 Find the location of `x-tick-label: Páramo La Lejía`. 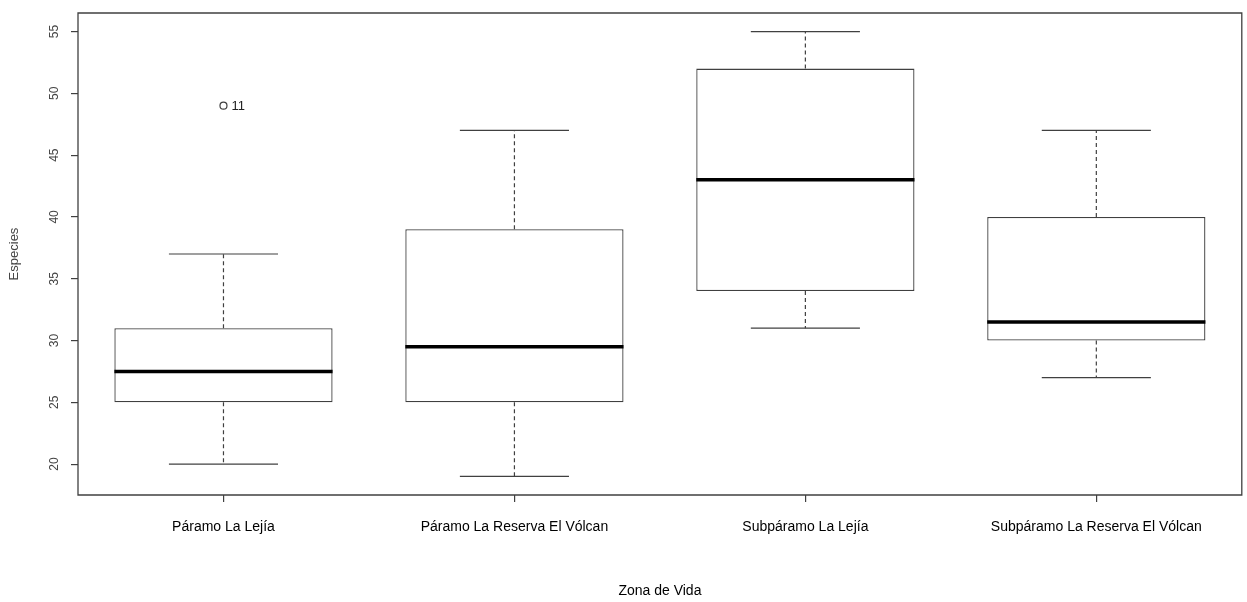

x-tick-label: Páramo La Lejía is located at coordinates (224, 526).